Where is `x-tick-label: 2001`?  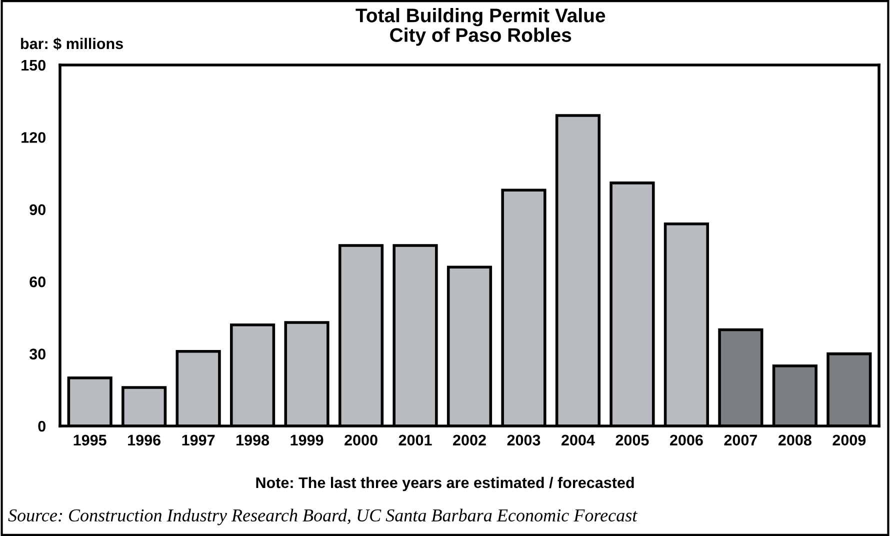
x-tick-label: 2001 is located at coordinates (415, 440).